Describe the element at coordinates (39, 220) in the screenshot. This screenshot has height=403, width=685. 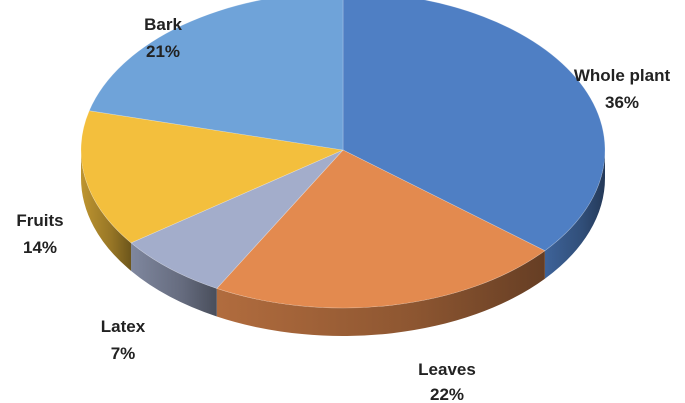
I see `slice-label-fruits: Fruits` at that location.